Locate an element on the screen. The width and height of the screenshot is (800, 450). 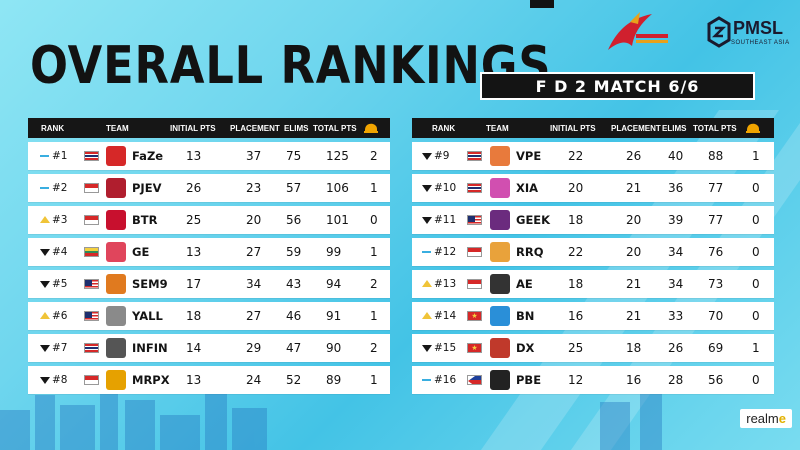
sponsor-logo: realme is located at coordinates (766, 418).